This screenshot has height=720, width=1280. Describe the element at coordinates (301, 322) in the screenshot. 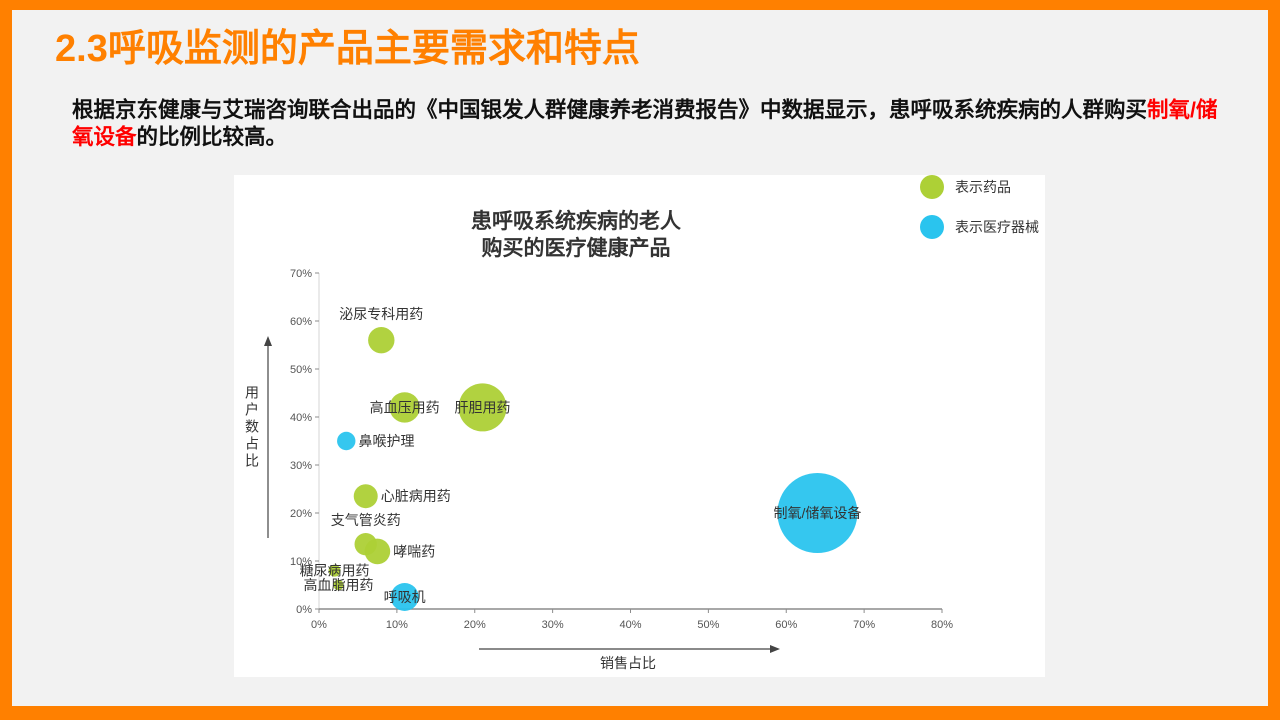

I see `y-tick-label: 60%` at that location.